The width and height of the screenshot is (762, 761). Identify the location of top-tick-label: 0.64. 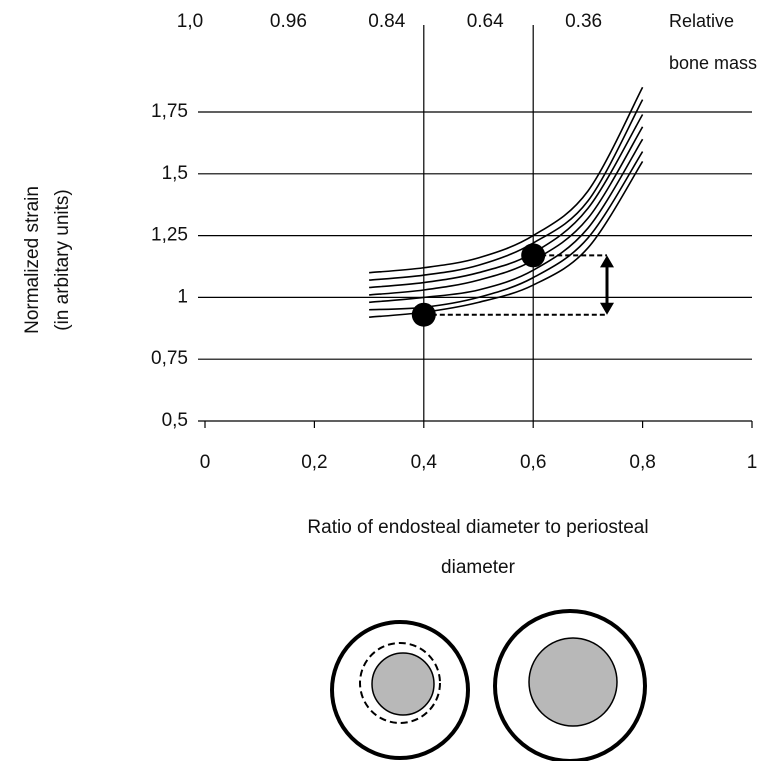
(485, 21).